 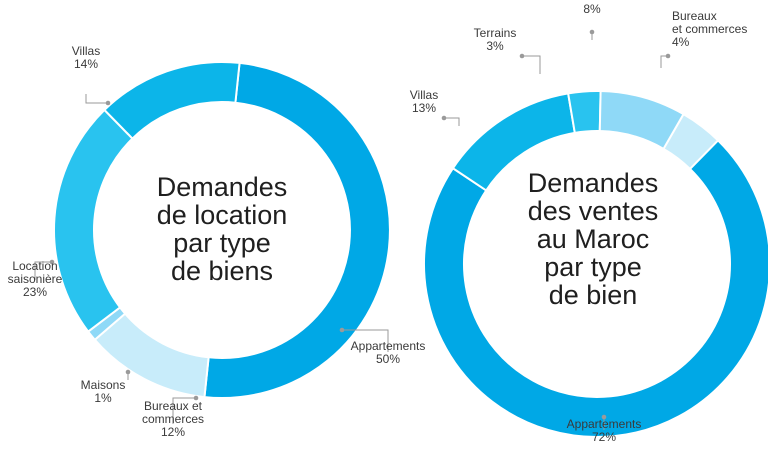 I want to click on chart-title: Demandes de location par type de biens, so click(x=222, y=229).